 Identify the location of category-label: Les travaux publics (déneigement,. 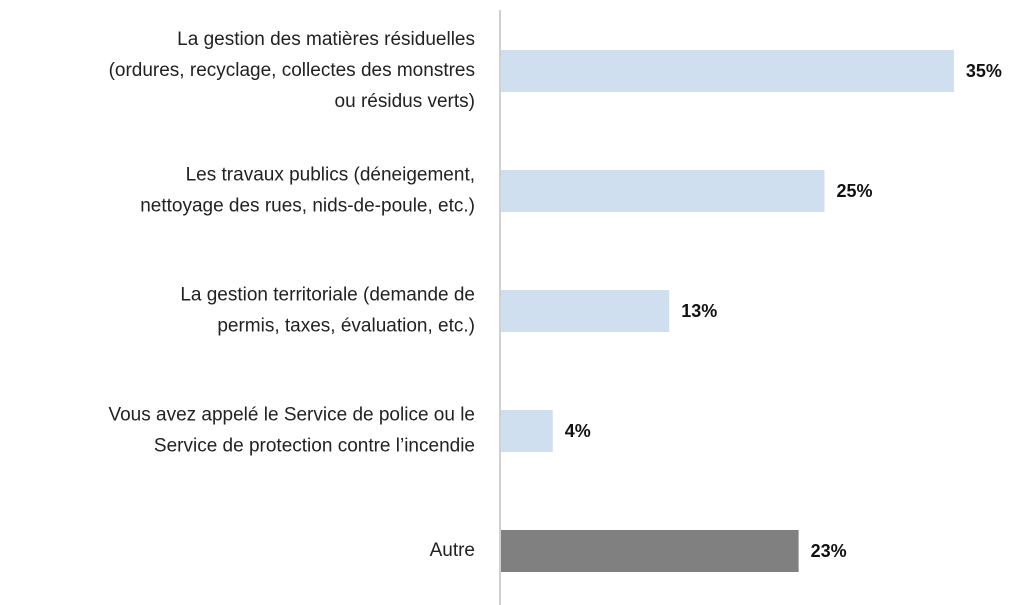
(330, 175).